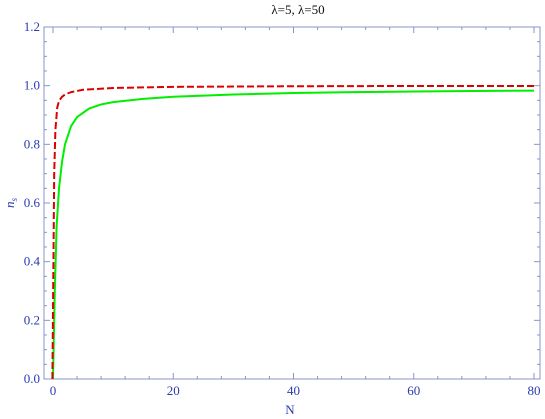 Image resolution: width=545 pixels, height=419 pixels. Describe the element at coordinates (32, 85) in the screenshot. I see `y-tick-label: 1.0` at that location.